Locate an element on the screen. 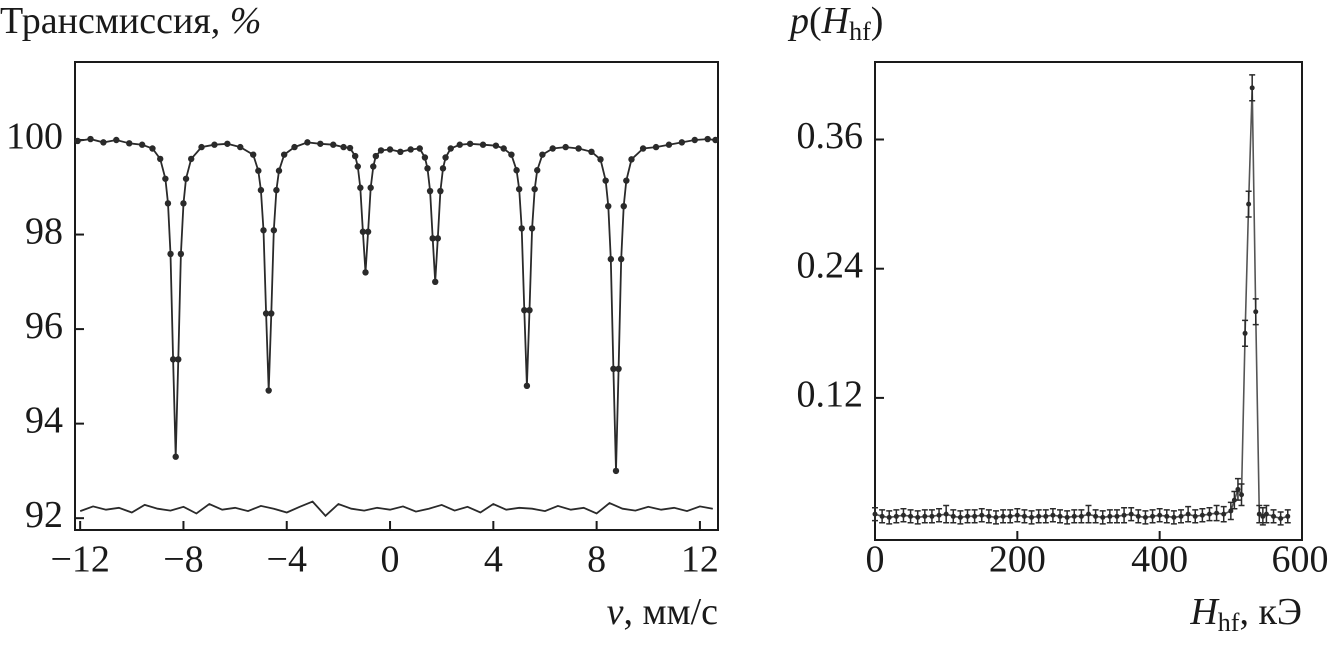 Image resolution: width=1335 pixels, height=647 pixels. y-tick-label: 0.36 is located at coordinates (830, 136).